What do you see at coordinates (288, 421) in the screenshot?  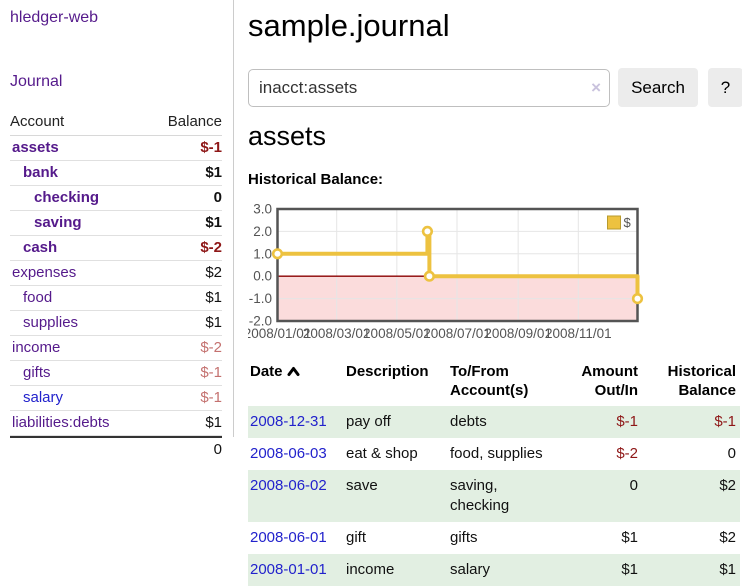 I see `transaction-date-link: 2008-12-31` at bounding box center [288, 421].